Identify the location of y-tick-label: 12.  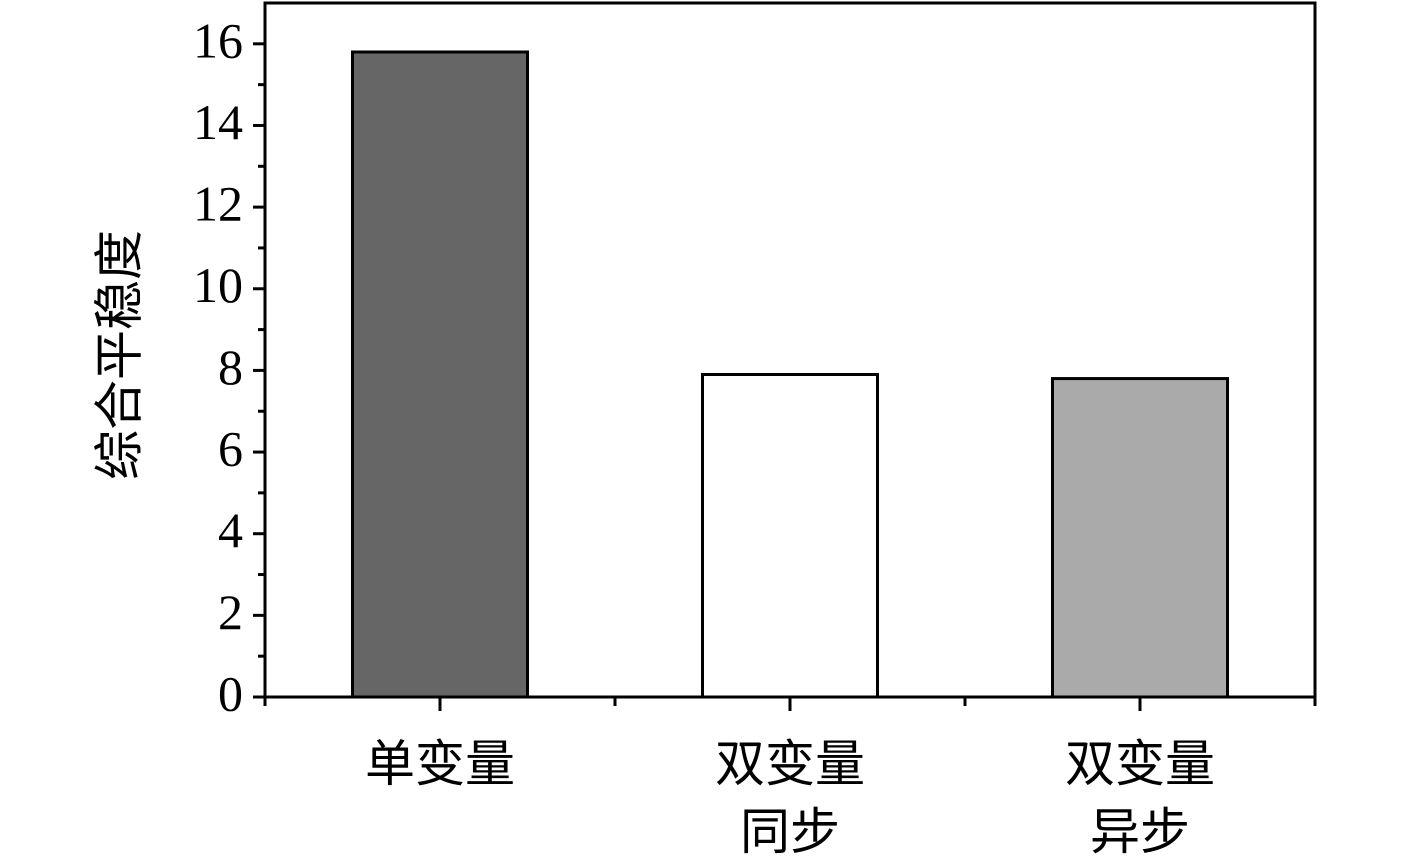
(218, 204).